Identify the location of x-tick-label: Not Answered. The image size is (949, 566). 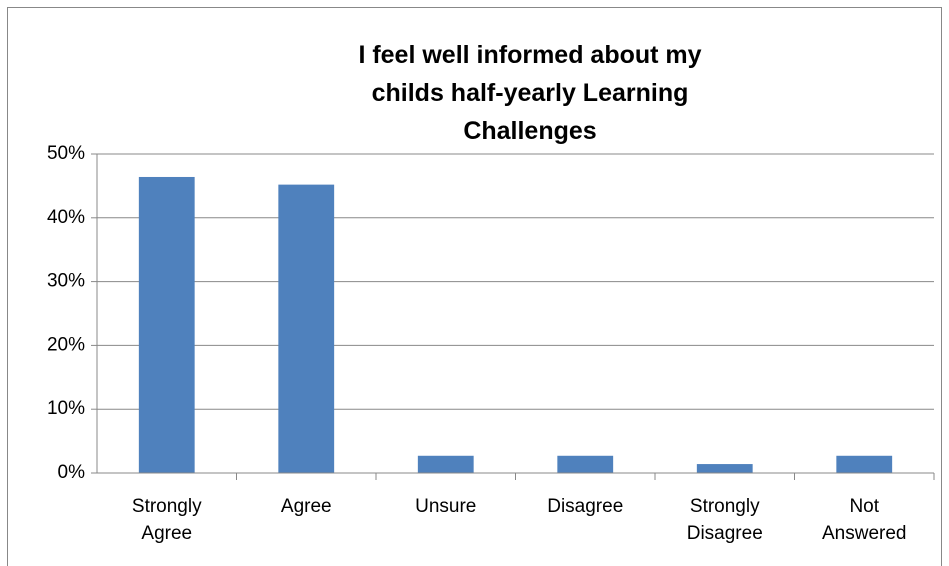
(864, 520).